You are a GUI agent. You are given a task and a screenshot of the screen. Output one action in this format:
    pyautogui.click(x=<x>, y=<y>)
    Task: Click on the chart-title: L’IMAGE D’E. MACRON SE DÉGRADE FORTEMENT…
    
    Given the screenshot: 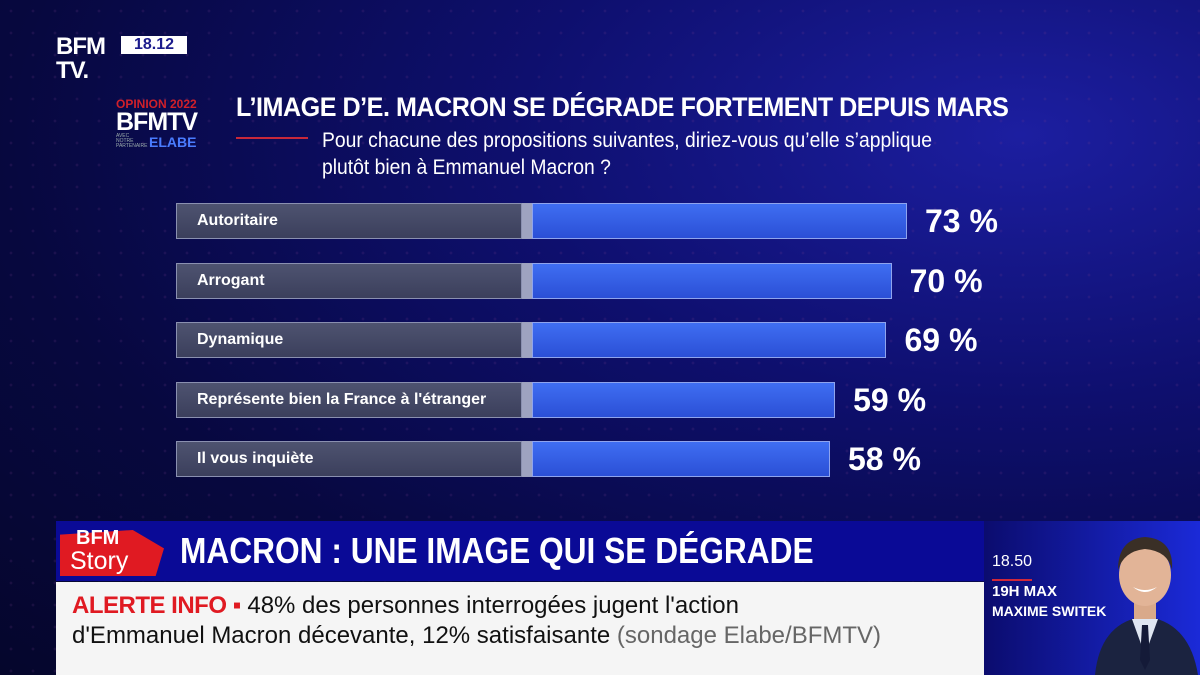 What is the action you would take?
    pyautogui.click(x=622, y=107)
    